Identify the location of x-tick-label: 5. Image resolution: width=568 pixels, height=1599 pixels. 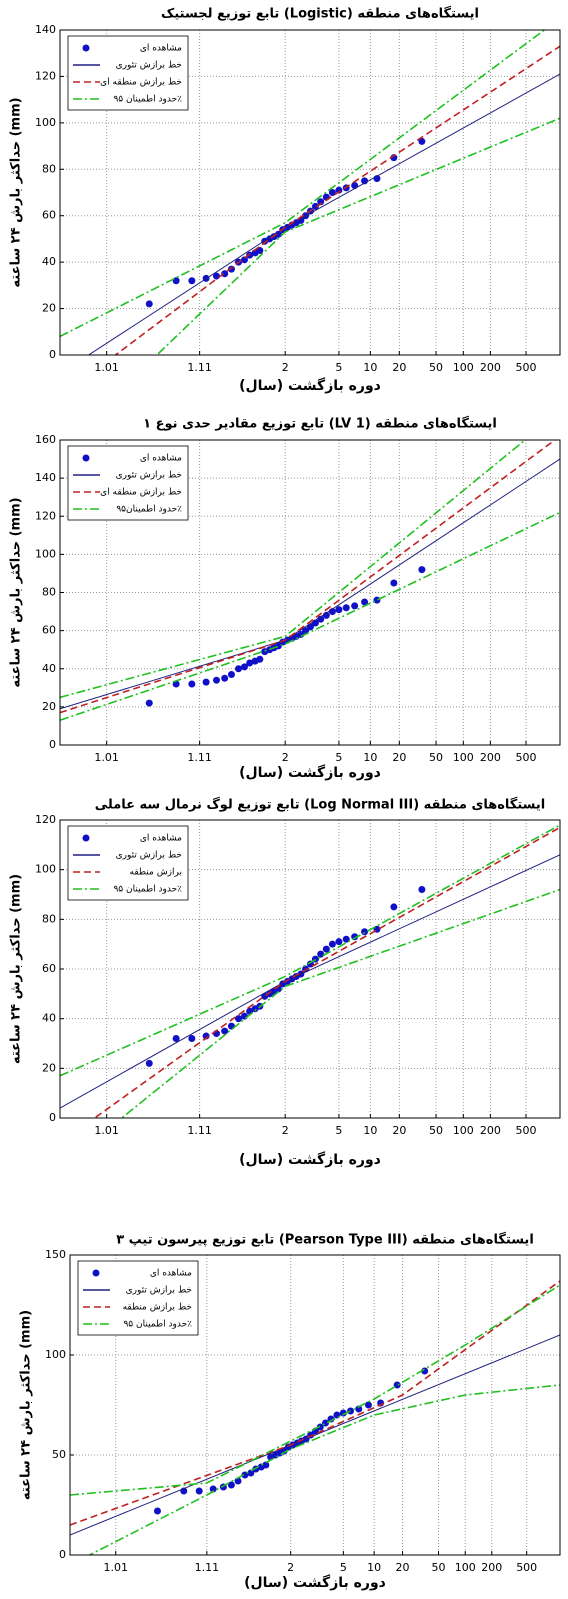
(338, 757).